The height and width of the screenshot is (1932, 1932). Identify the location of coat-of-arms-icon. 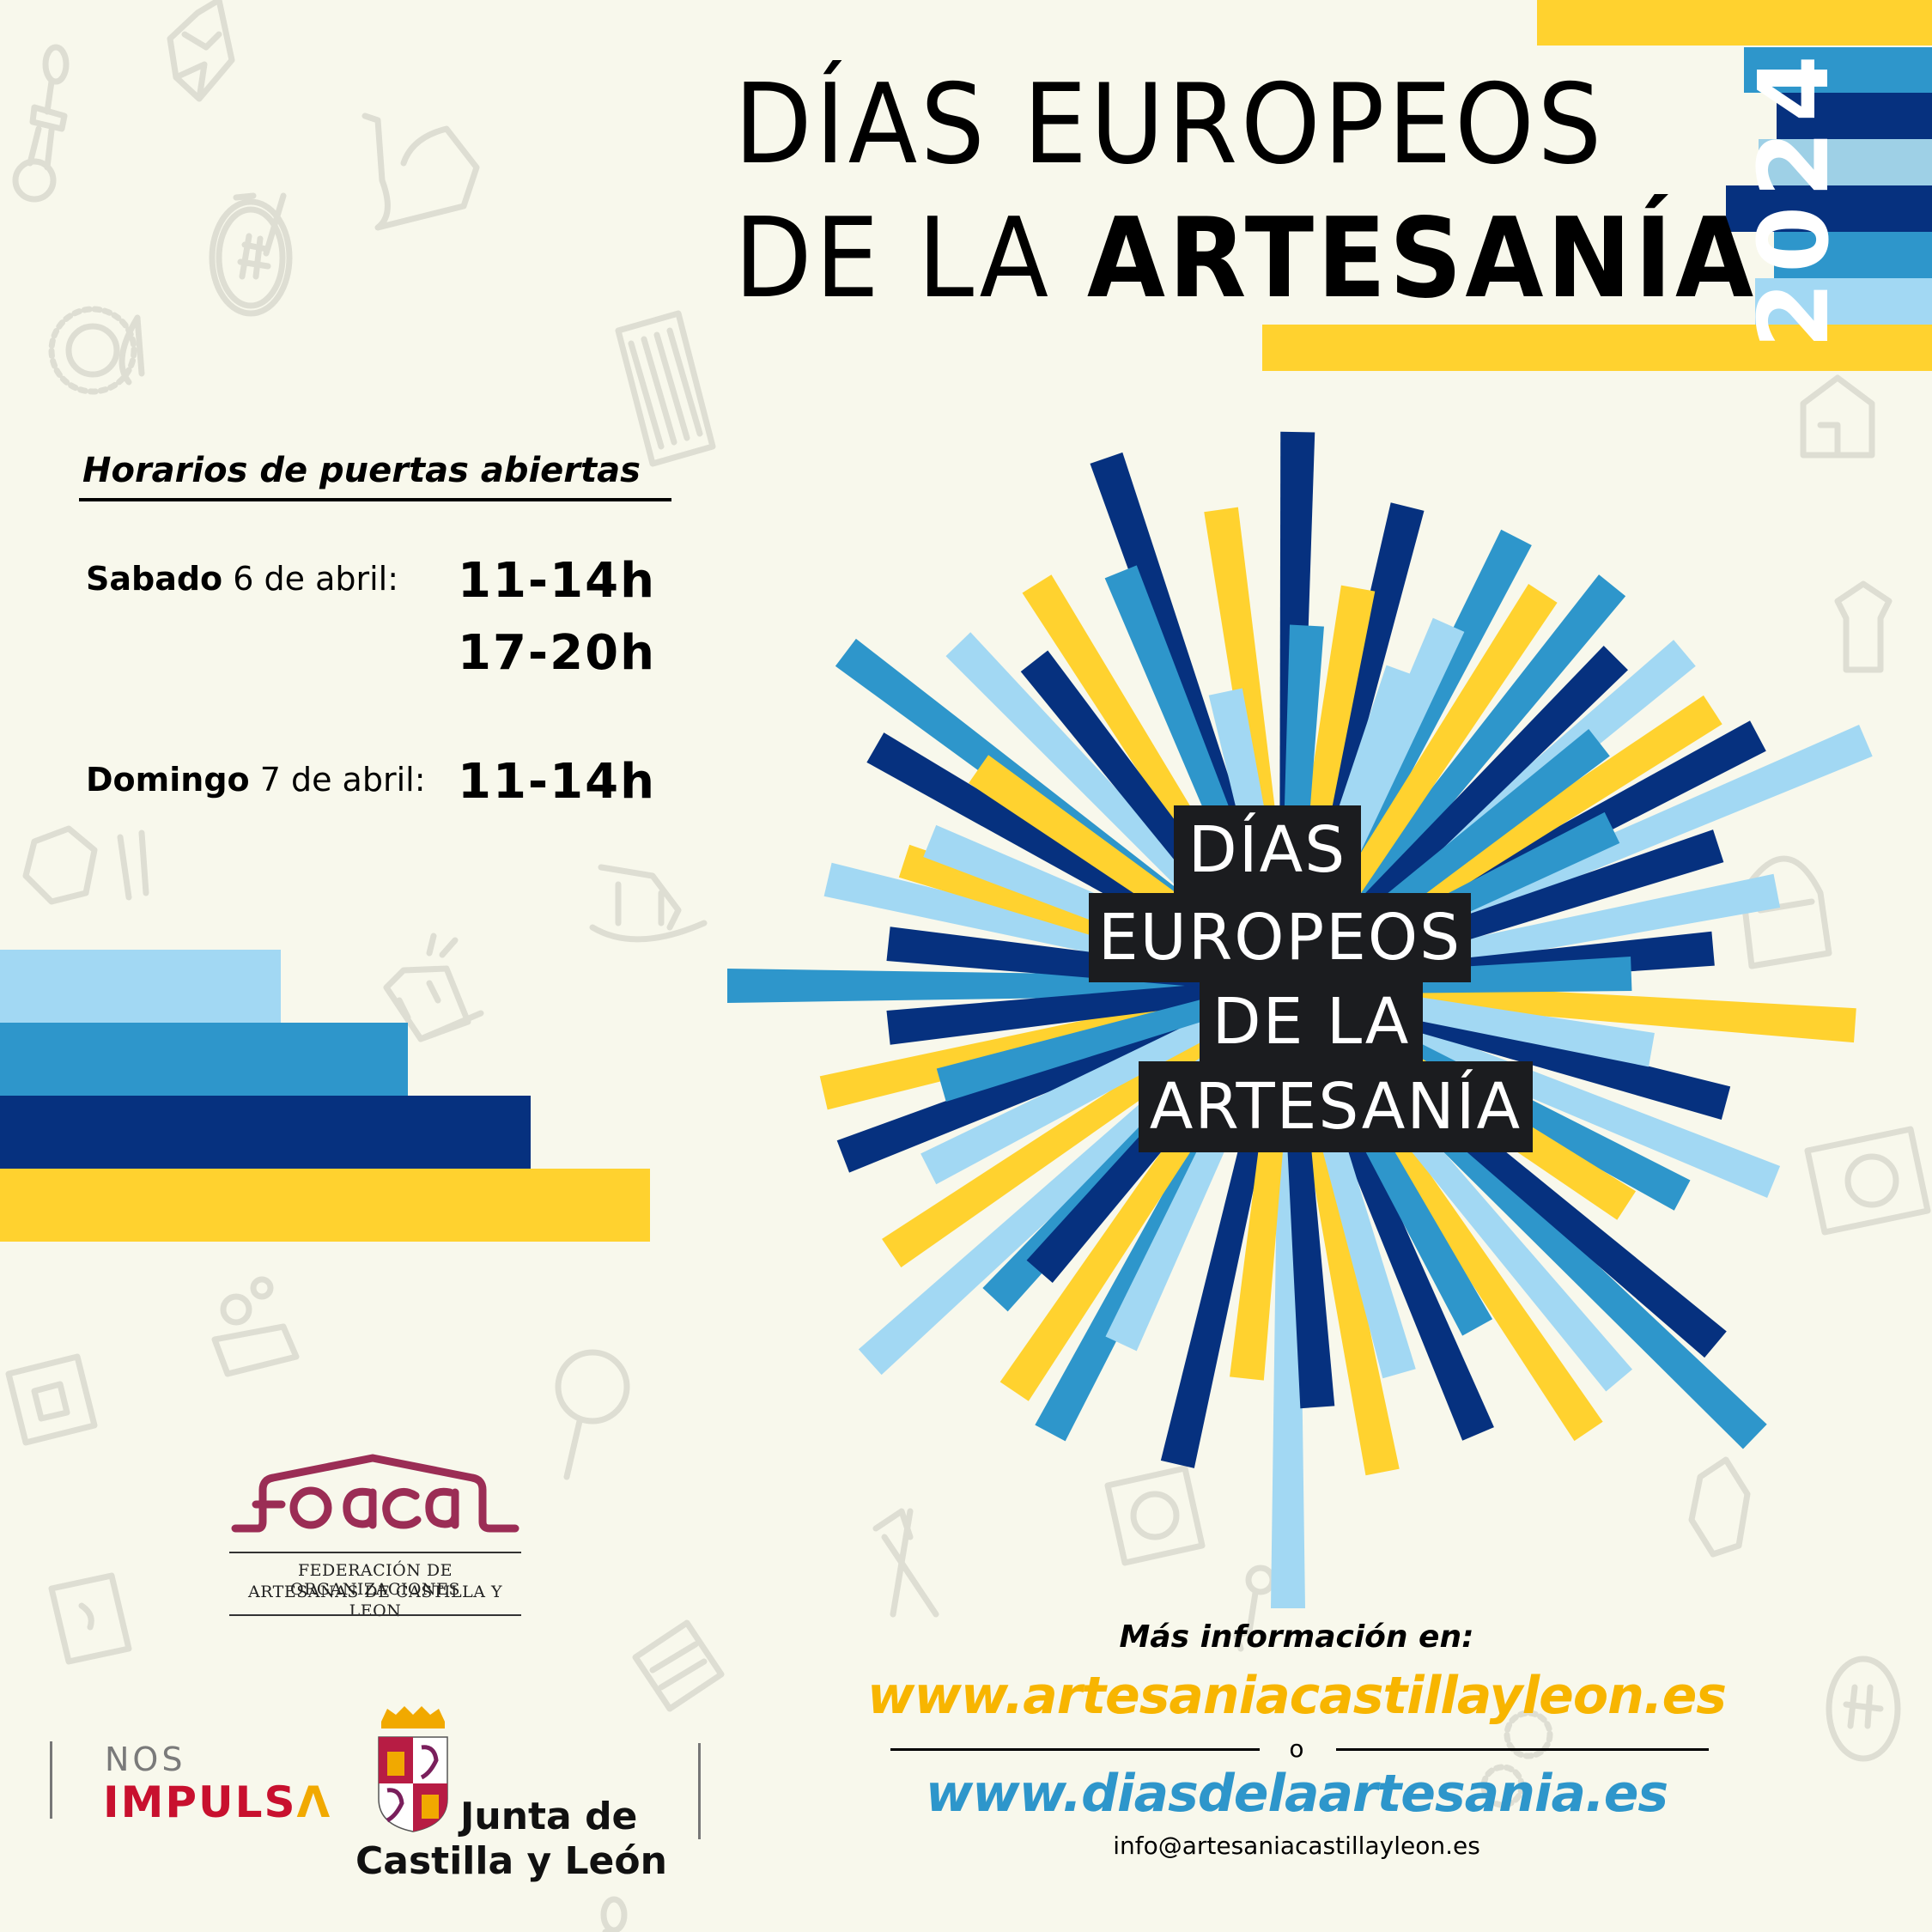
(413, 1769).